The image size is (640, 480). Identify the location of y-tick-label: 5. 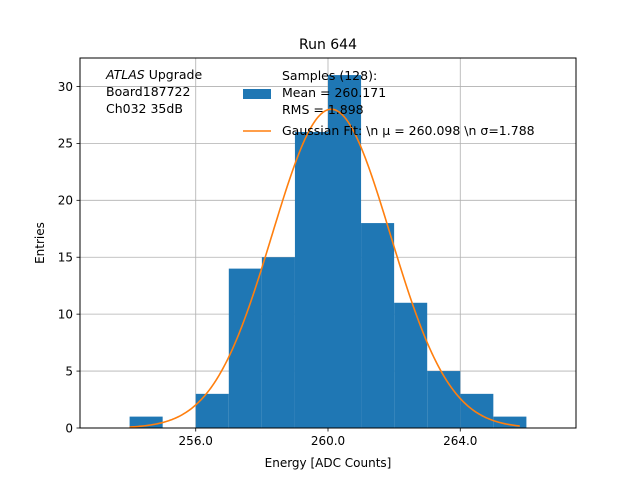
(69, 371).